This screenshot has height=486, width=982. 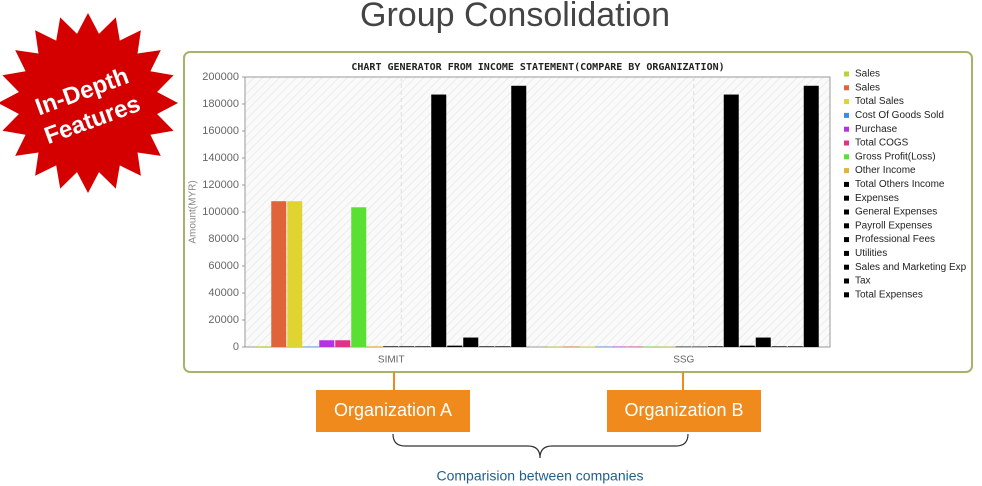 What do you see at coordinates (540, 446) in the screenshot?
I see `brace` at bounding box center [540, 446].